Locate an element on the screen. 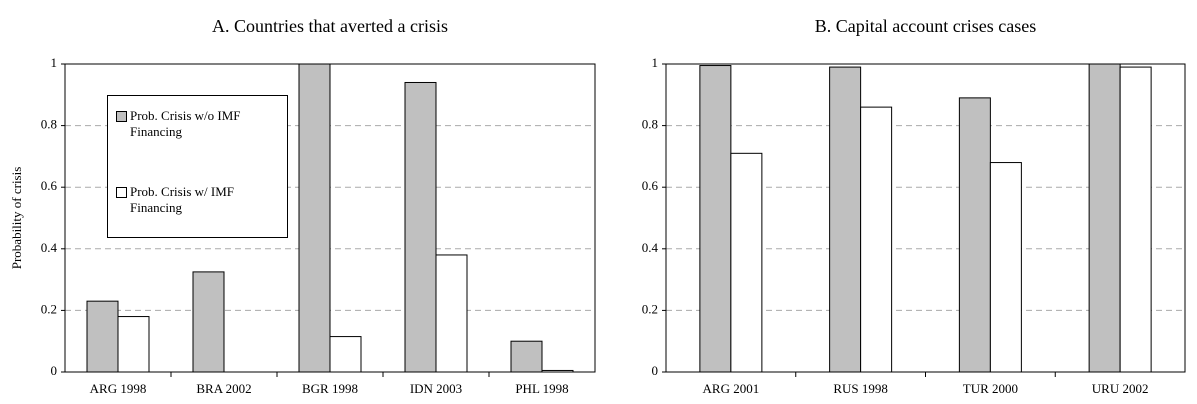 The width and height of the screenshot is (1197, 404). legend-item: Prob. Crisis w/ IMF Financing is located at coordinates (197, 200).